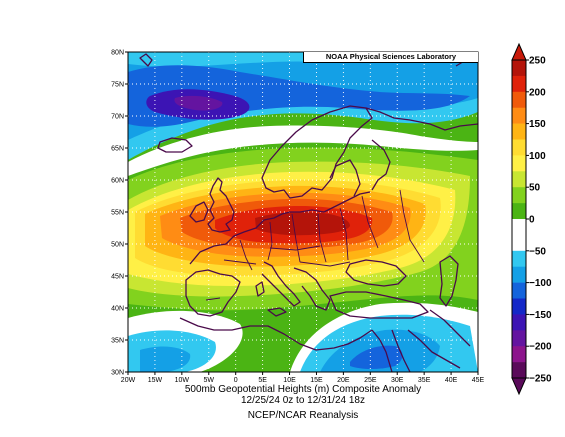  What do you see at coordinates (117, 373) in the screenshot?
I see `lat-tick-label: 30N` at bounding box center [117, 373].